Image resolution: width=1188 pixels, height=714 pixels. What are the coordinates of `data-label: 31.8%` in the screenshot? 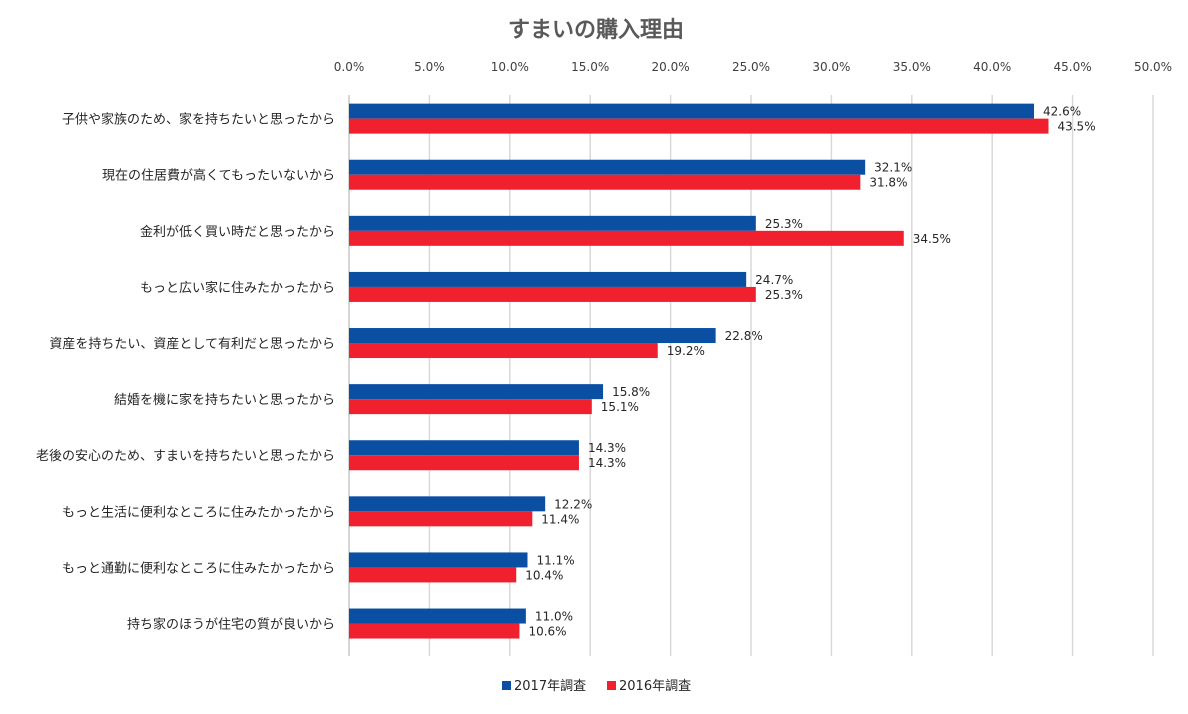 It's located at (888, 183).